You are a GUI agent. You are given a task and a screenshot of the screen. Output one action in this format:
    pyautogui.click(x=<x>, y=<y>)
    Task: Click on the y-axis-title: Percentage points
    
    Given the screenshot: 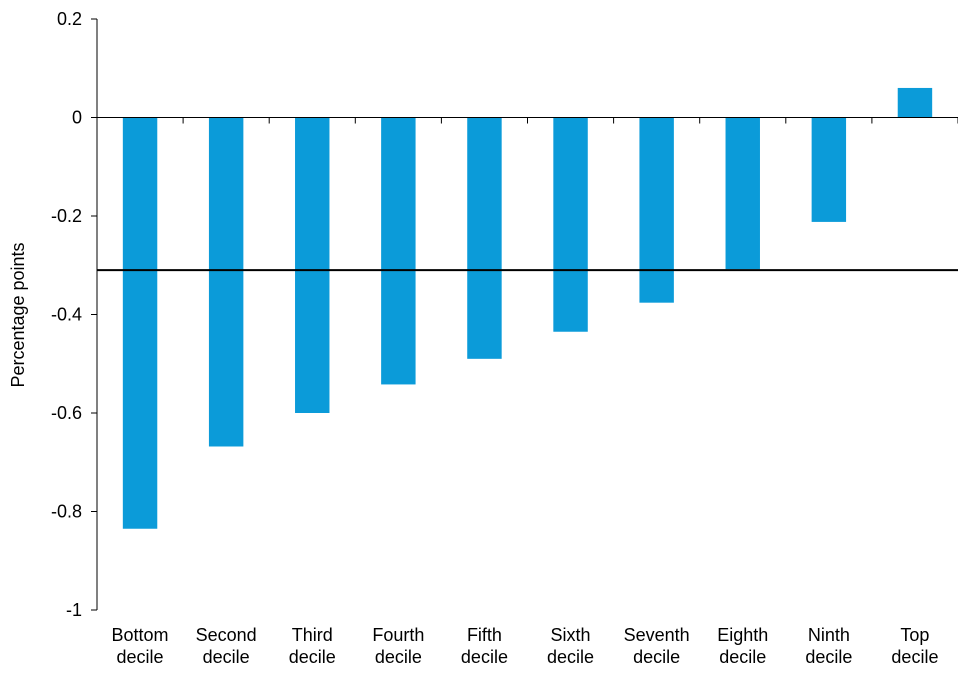 What is the action you would take?
    pyautogui.click(x=18, y=314)
    